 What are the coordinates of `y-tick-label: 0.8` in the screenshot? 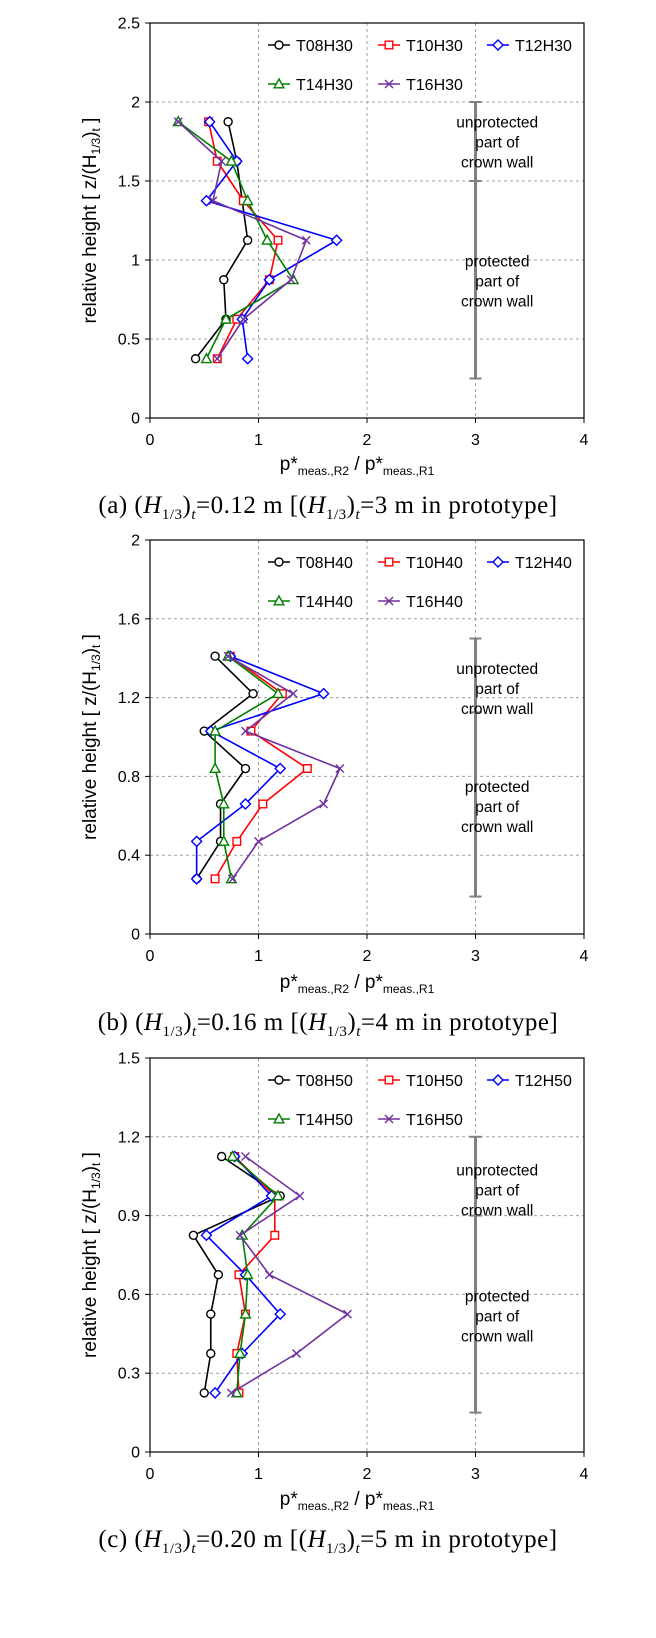 It's located at (129, 777).